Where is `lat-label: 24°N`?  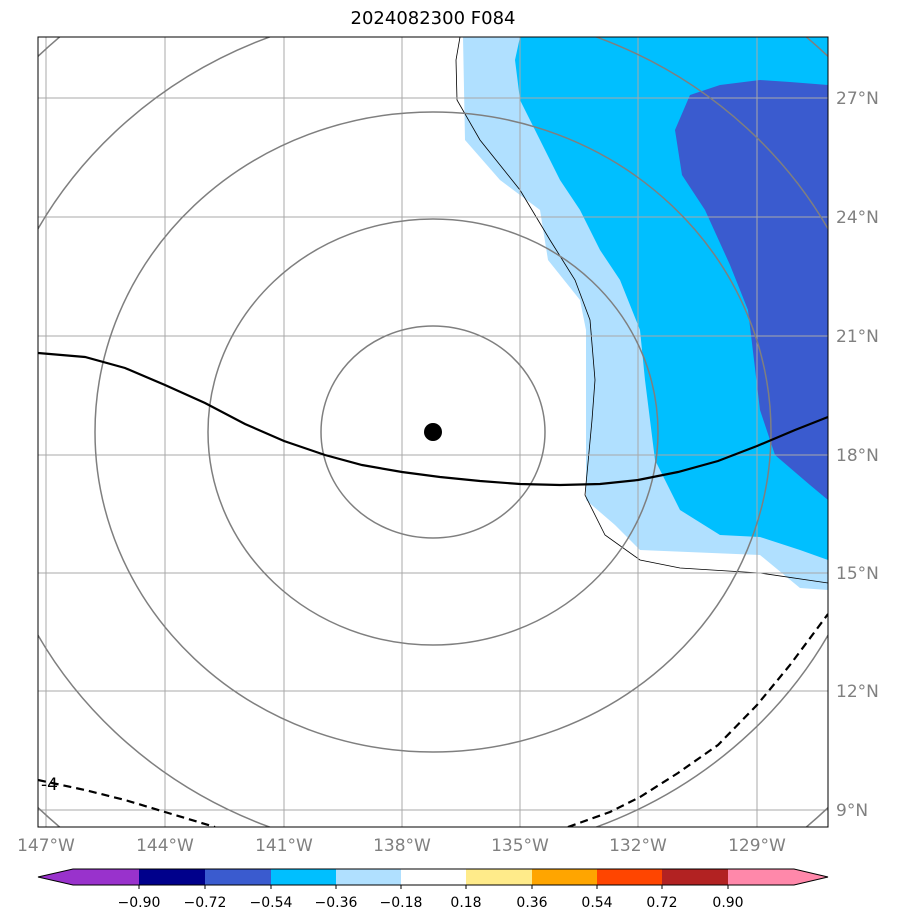
lat-label: 24°N is located at coordinates (857, 218).